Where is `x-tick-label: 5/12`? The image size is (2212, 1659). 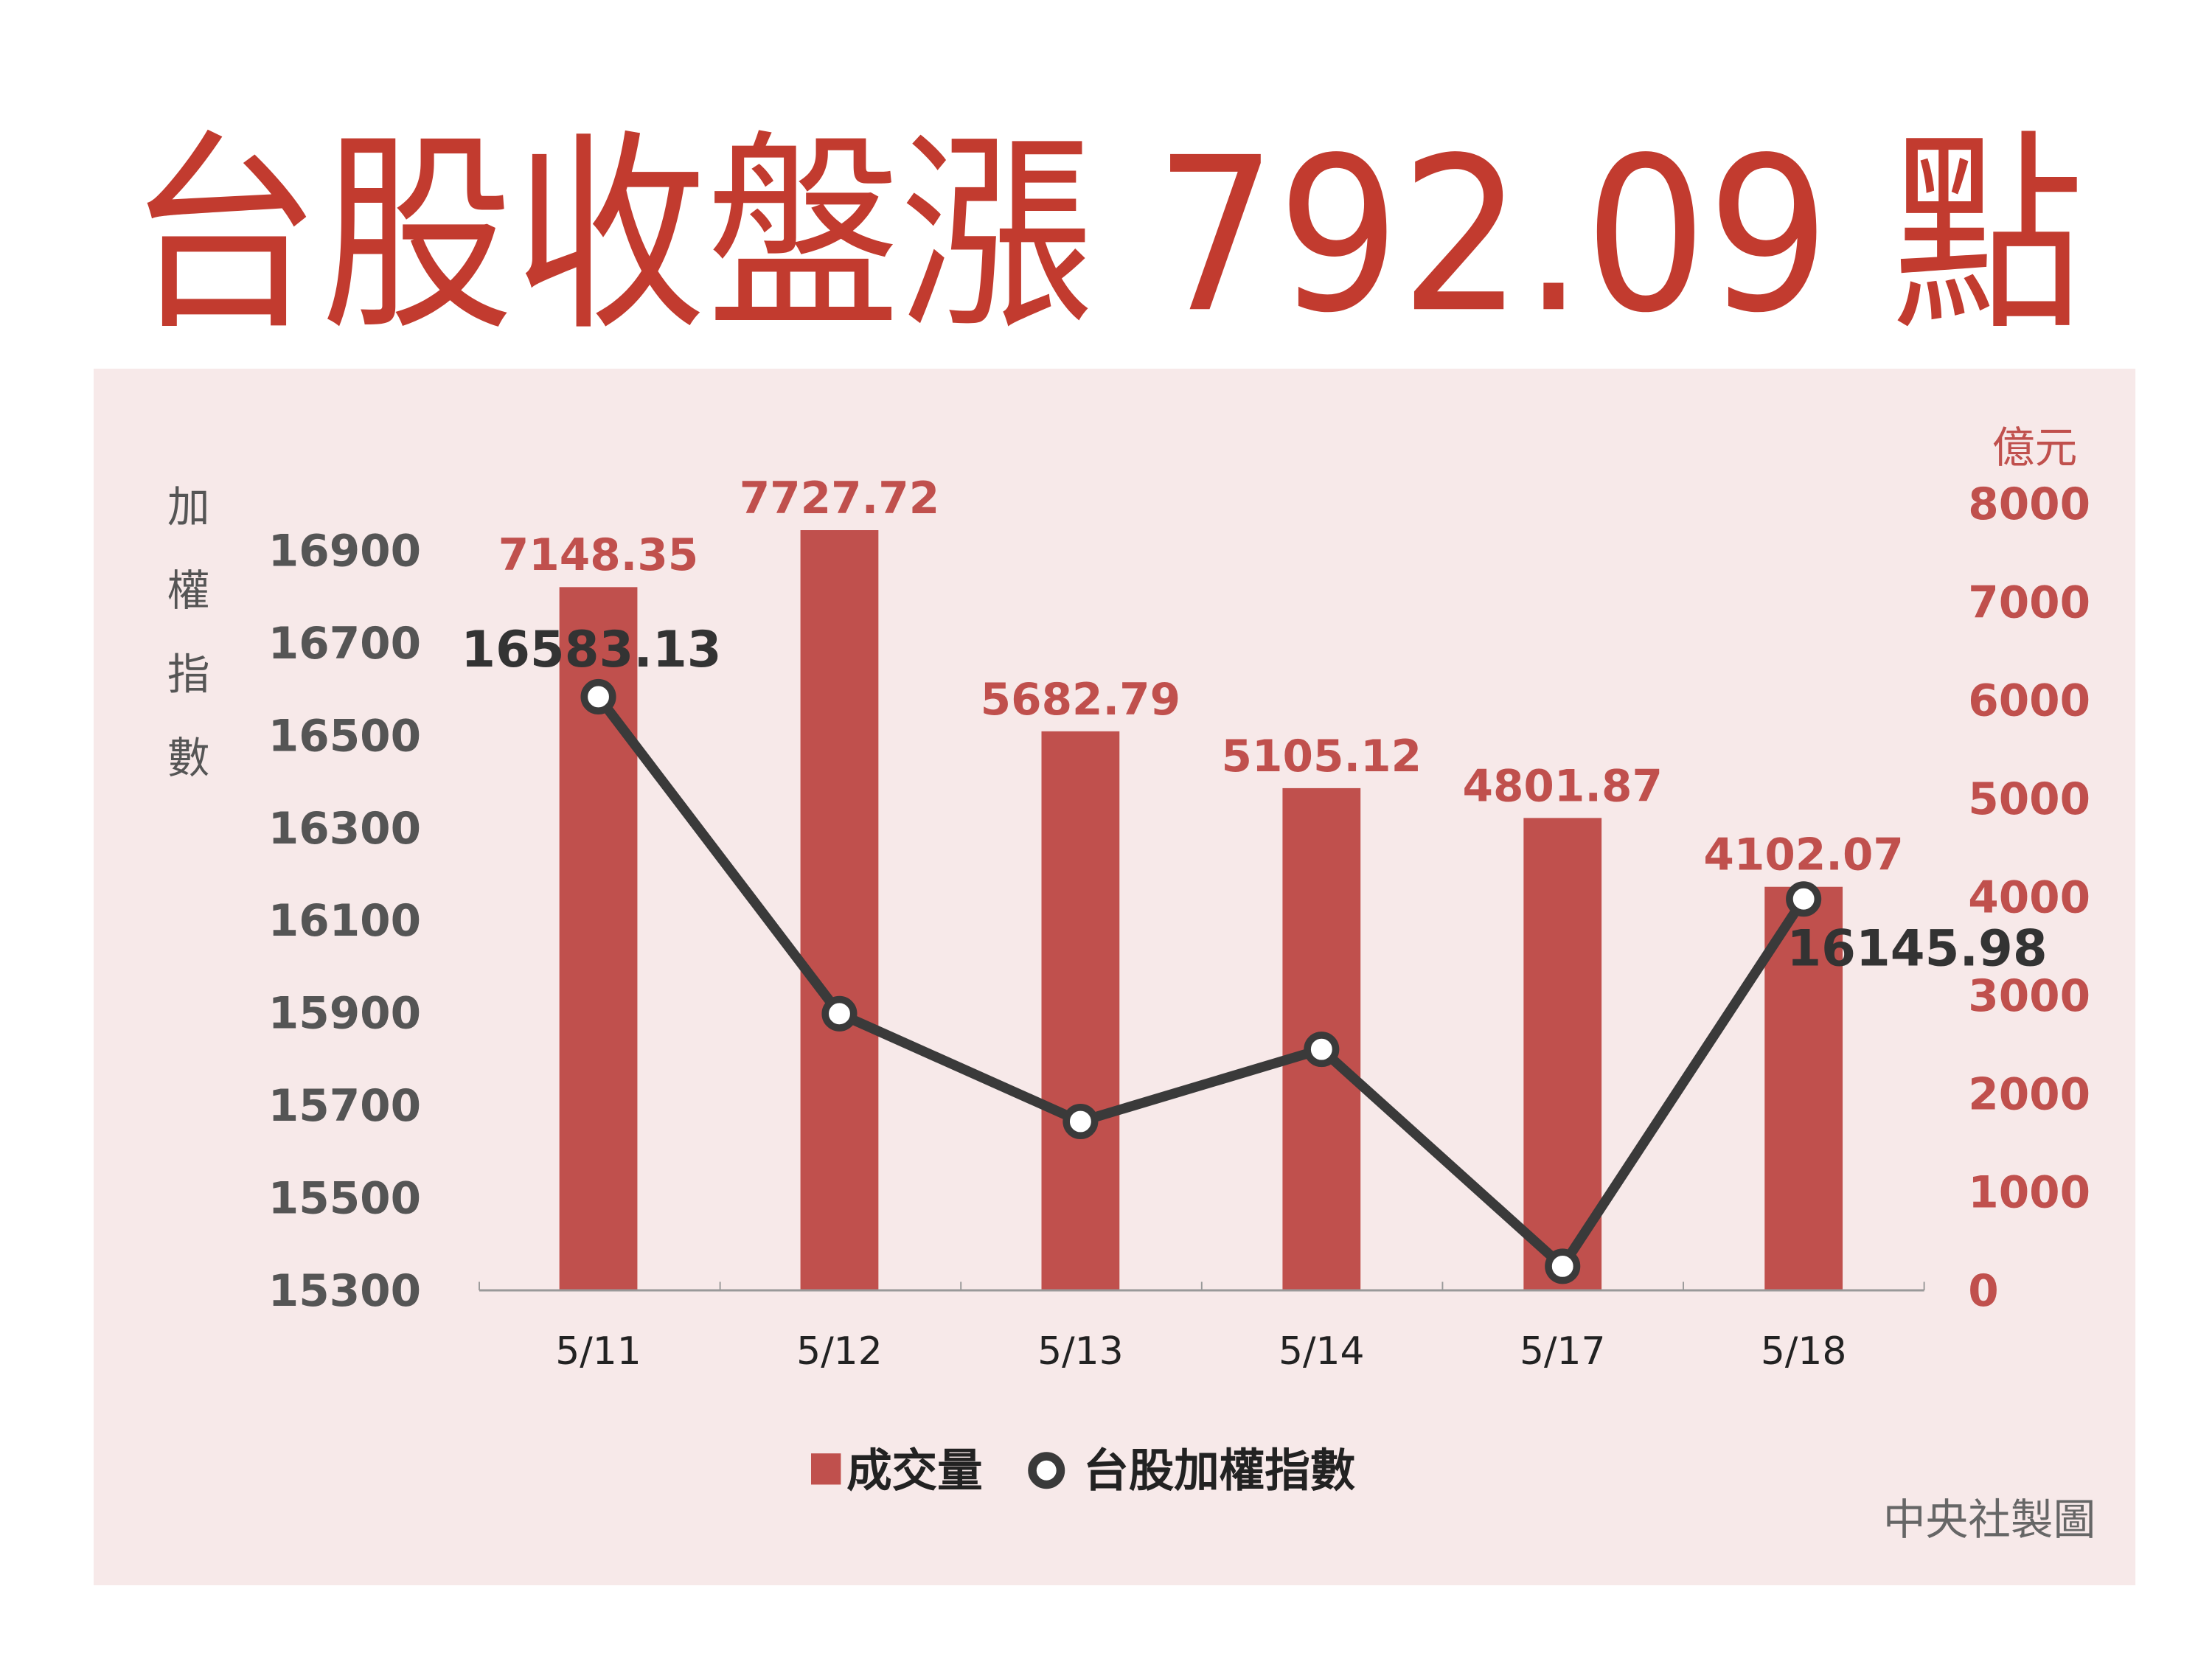
x-tick-label: 5/12 is located at coordinates (839, 1351).